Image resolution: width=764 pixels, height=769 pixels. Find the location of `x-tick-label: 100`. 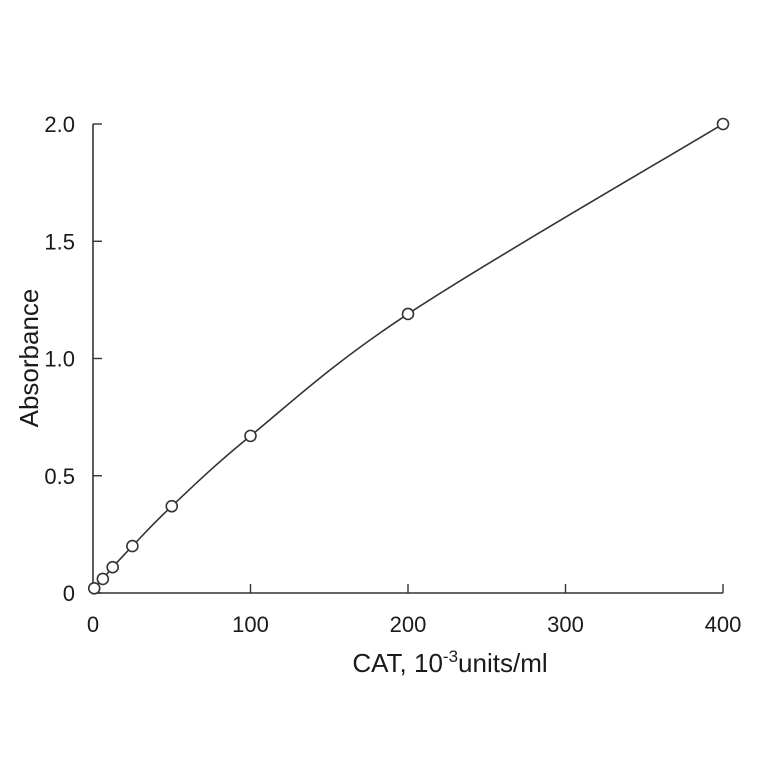

x-tick-label: 100 is located at coordinates (250, 624).